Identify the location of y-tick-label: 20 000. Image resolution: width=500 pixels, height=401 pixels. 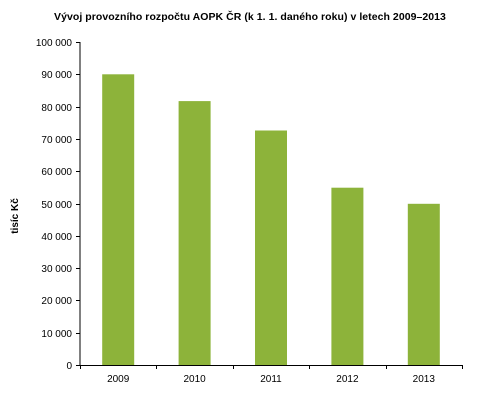
(56, 301).